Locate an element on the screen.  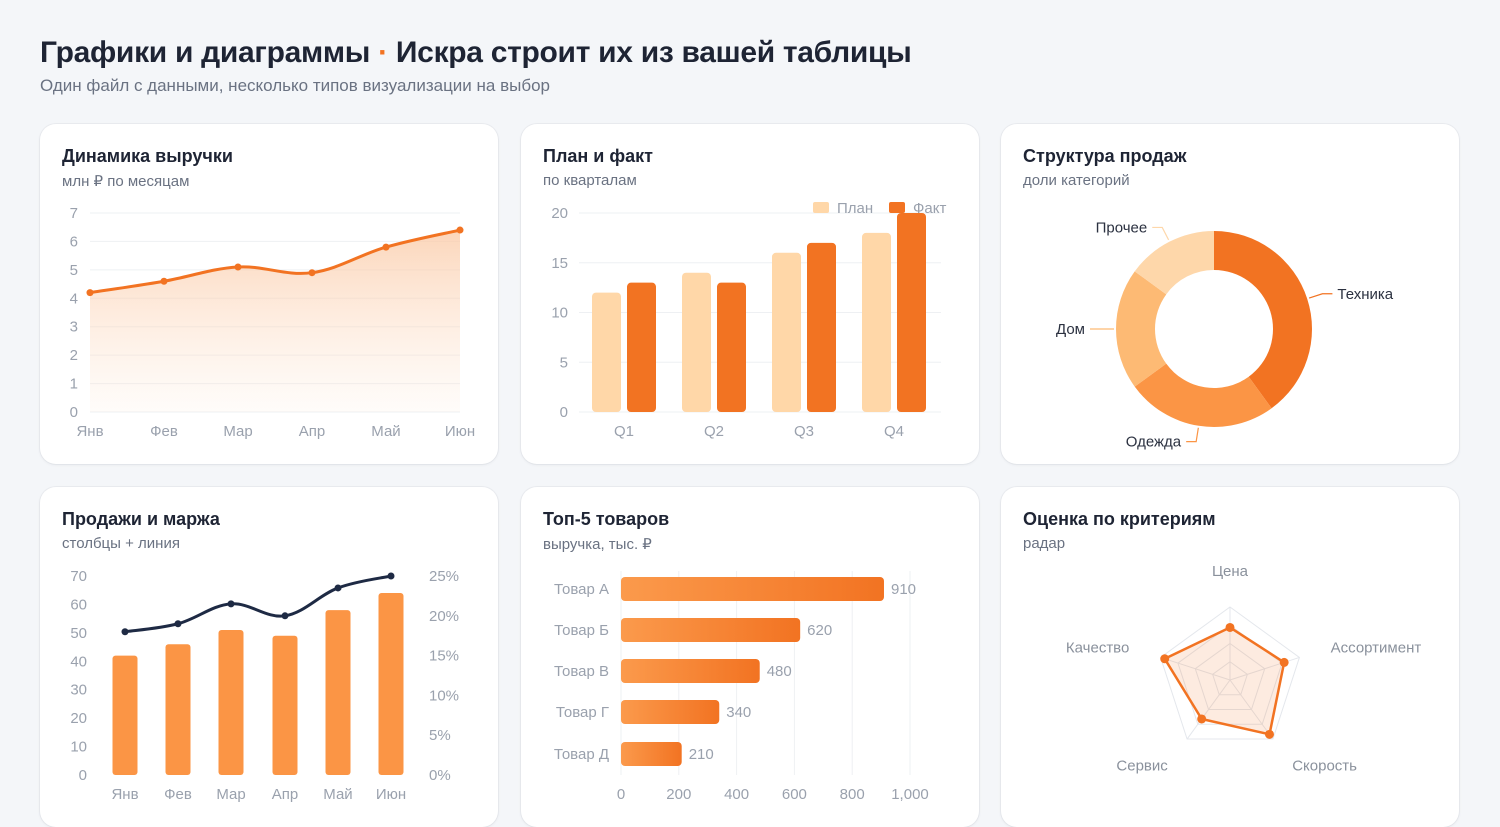
salesmargin-y2-tick: 20% is located at coordinates (444, 616).